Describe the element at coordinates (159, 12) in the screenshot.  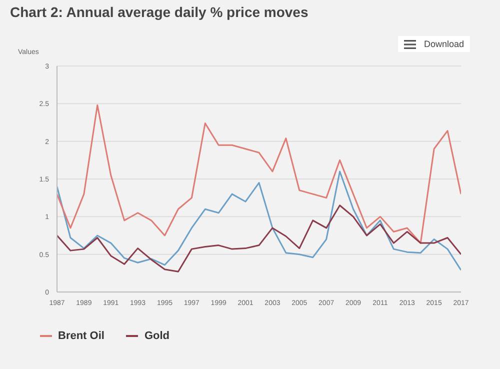
I see `chart-title: Chart 2: Annual average daily % price moves` at that location.